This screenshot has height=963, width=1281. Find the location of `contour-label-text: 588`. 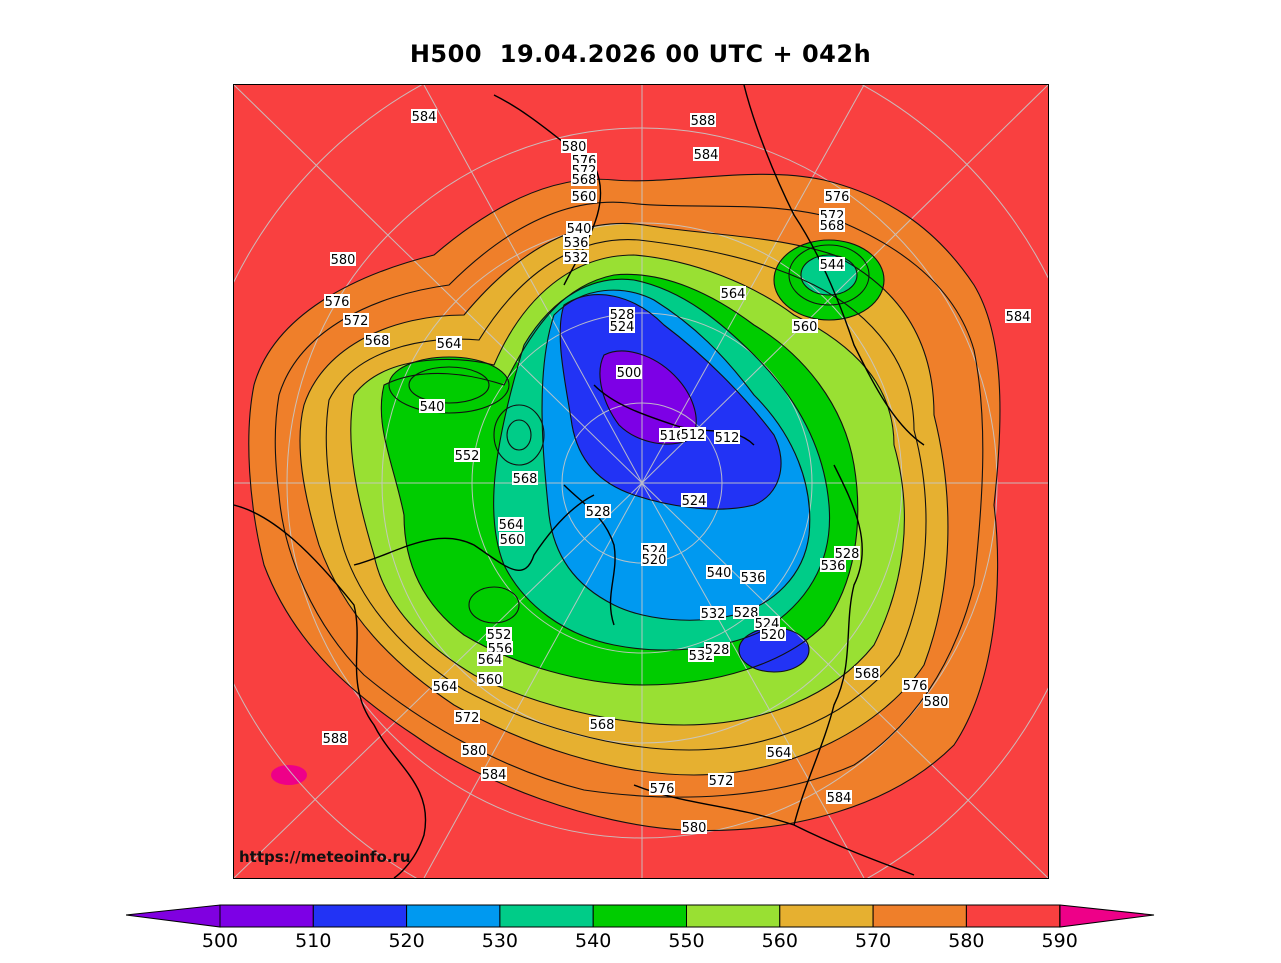

contour-label-text: 588 is located at coordinates (335, 739).